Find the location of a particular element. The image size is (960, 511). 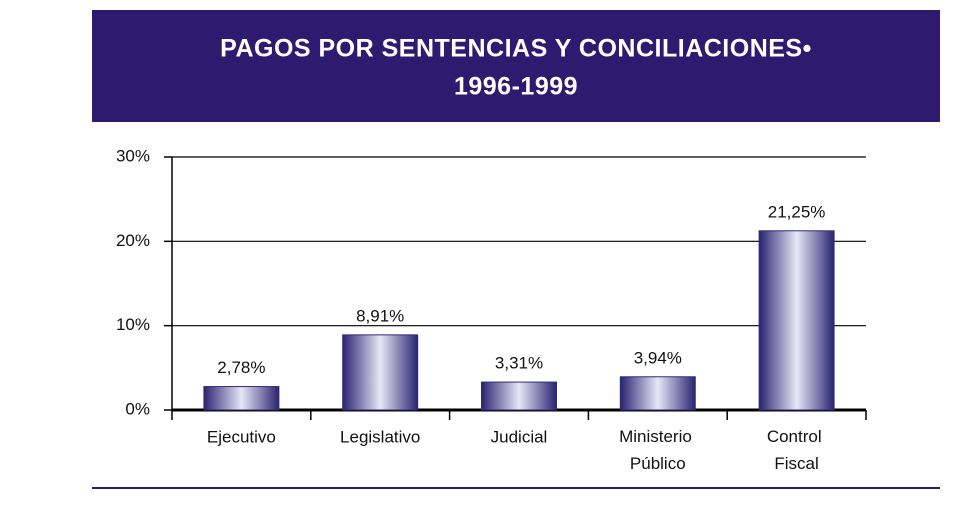

x-tick-label: Legislativo is located at coordinates (380, 436).